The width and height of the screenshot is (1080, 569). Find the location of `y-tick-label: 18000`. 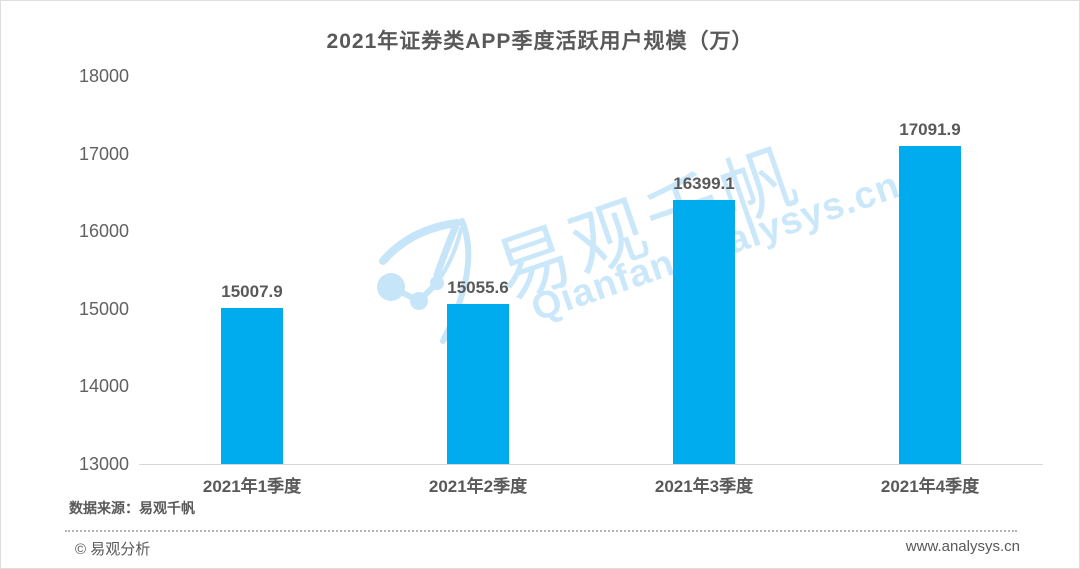

y-tick-label: 18000 is located at coordinates (103, 76).